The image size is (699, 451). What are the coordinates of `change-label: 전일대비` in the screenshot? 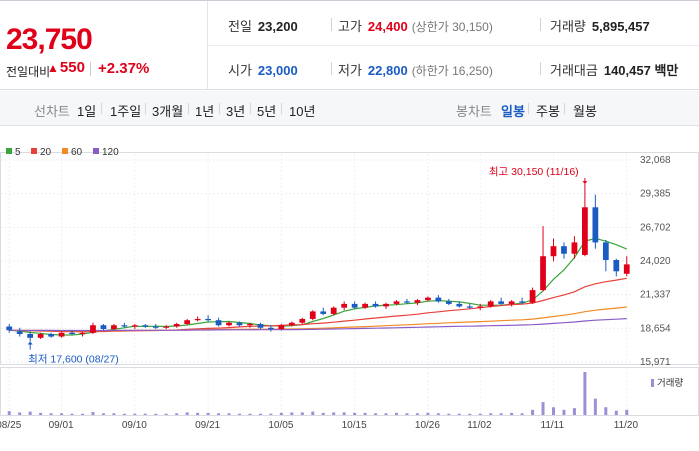 It's located at (28, 72).